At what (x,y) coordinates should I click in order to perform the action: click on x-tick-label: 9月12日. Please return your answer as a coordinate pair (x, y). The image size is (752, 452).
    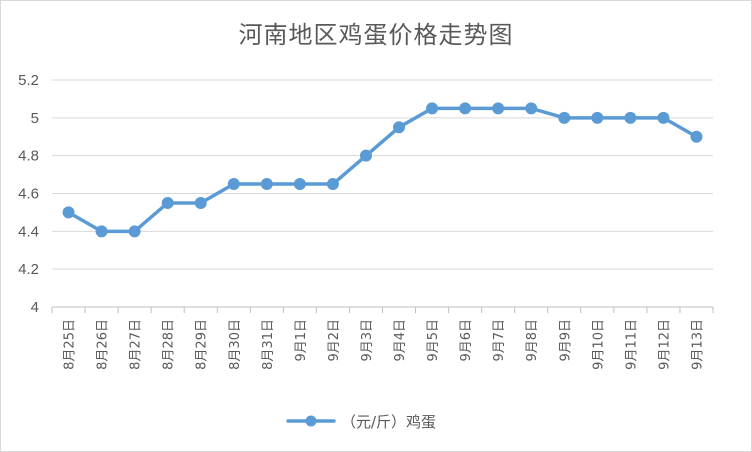
    Looking at the image, I should click on (664, 344).